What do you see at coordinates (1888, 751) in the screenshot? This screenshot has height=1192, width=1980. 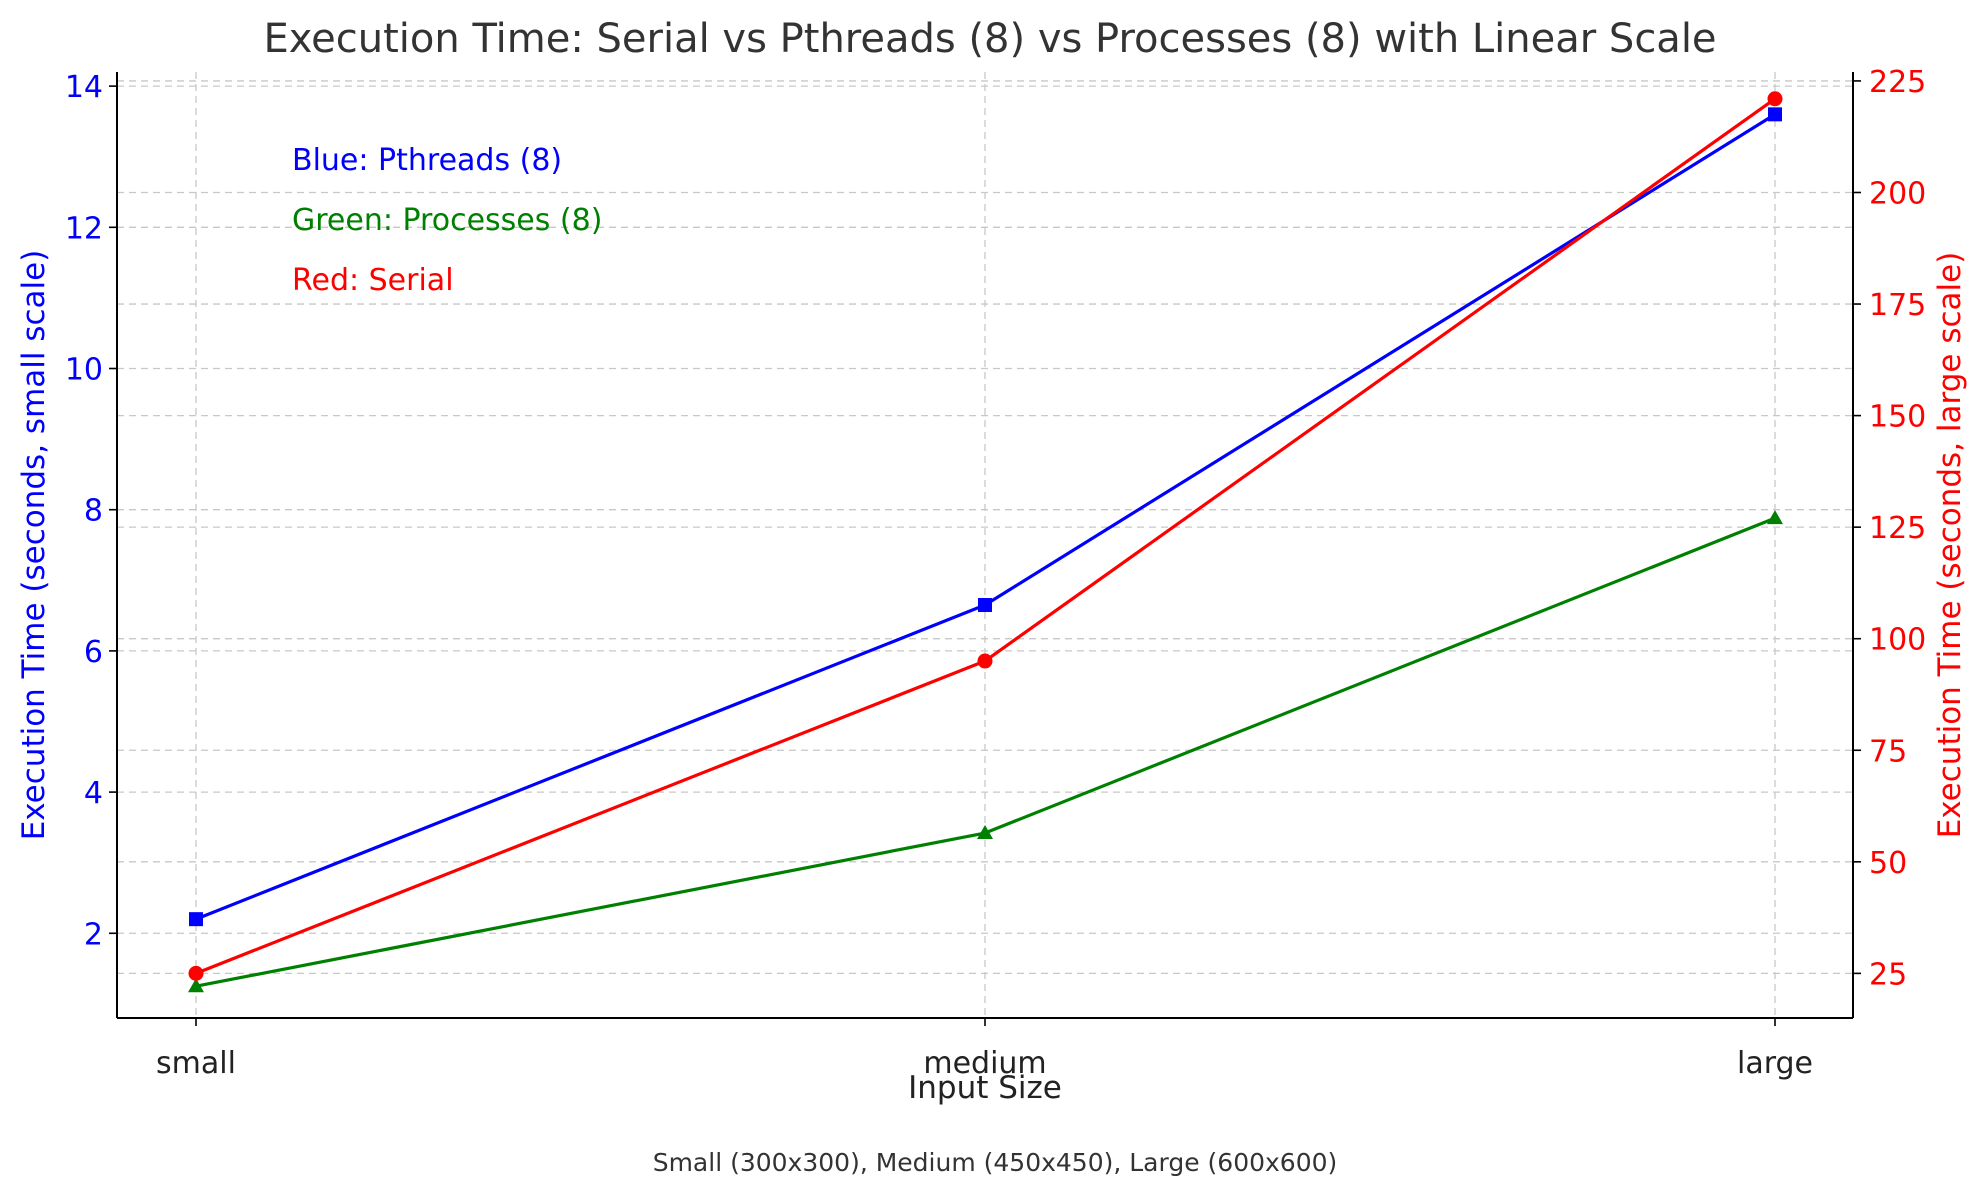 I see `right-y-tick-label: 75` at bounding box center [1888, 751].